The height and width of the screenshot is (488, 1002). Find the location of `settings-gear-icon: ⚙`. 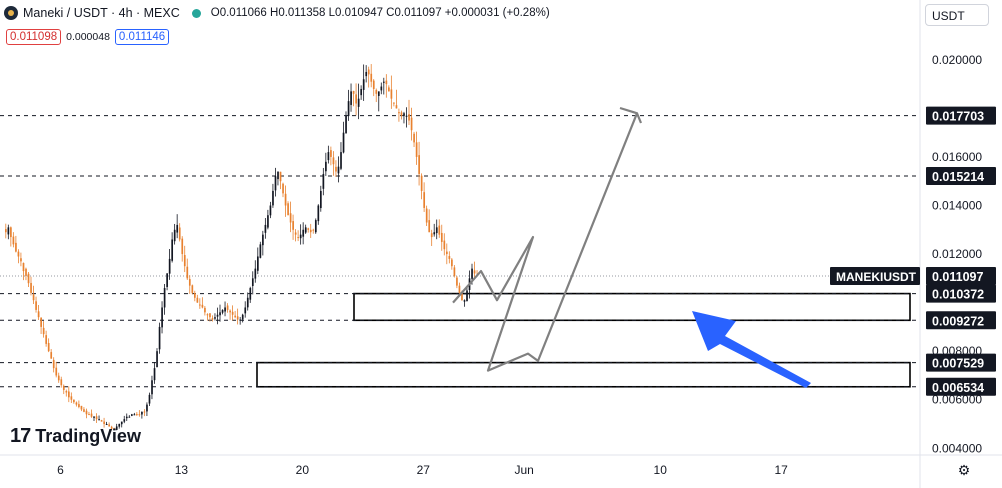

settings-gear-icon: ⚙ is located at coordinates (964, 470).